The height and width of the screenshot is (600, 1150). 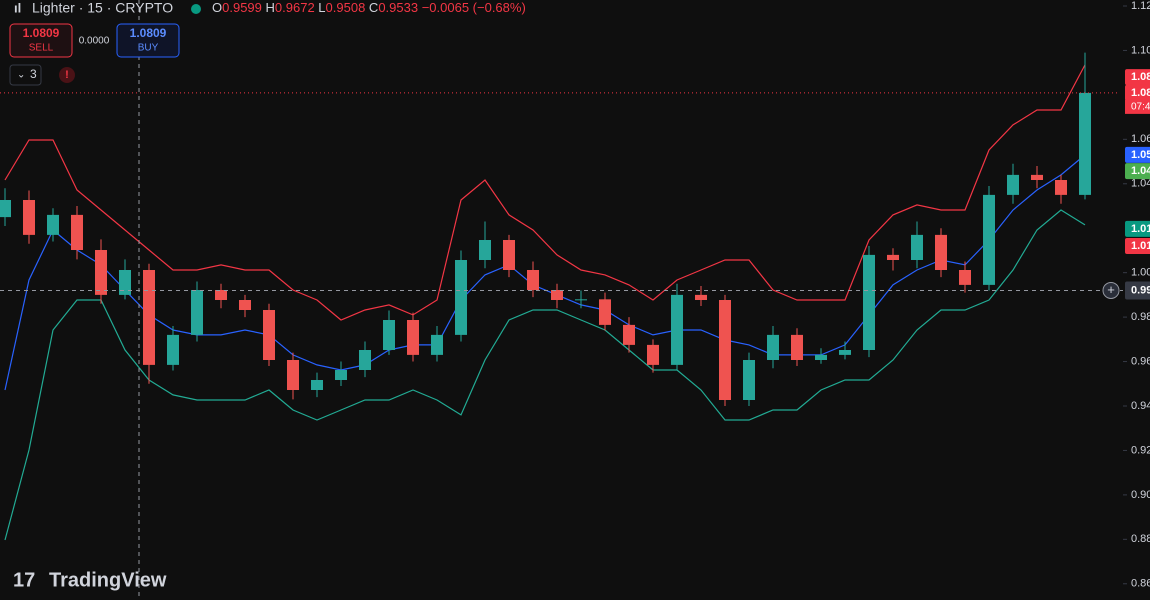 I want to click on y-tick-label: 0.86, so click(x=1140, y=584).